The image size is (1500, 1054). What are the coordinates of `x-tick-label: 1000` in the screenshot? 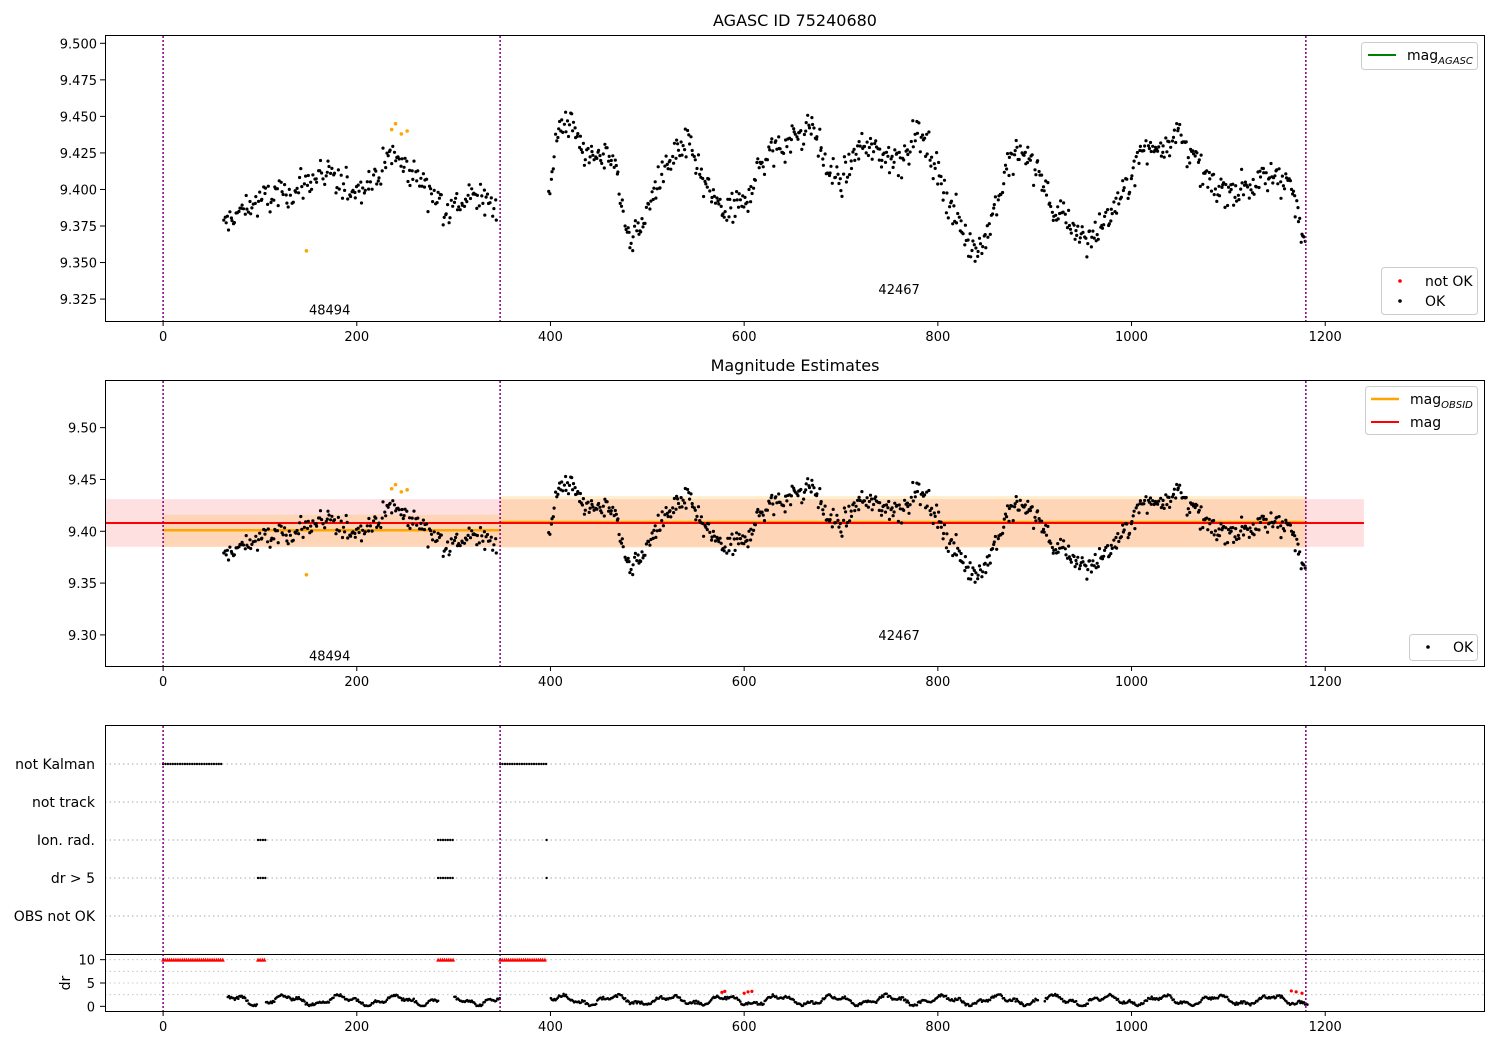 It's located at (1131, 1027).